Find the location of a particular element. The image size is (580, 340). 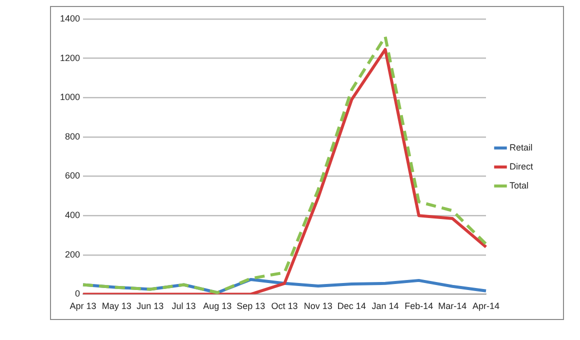

y-tick-label: 600 is located at coordinates (72, 175).